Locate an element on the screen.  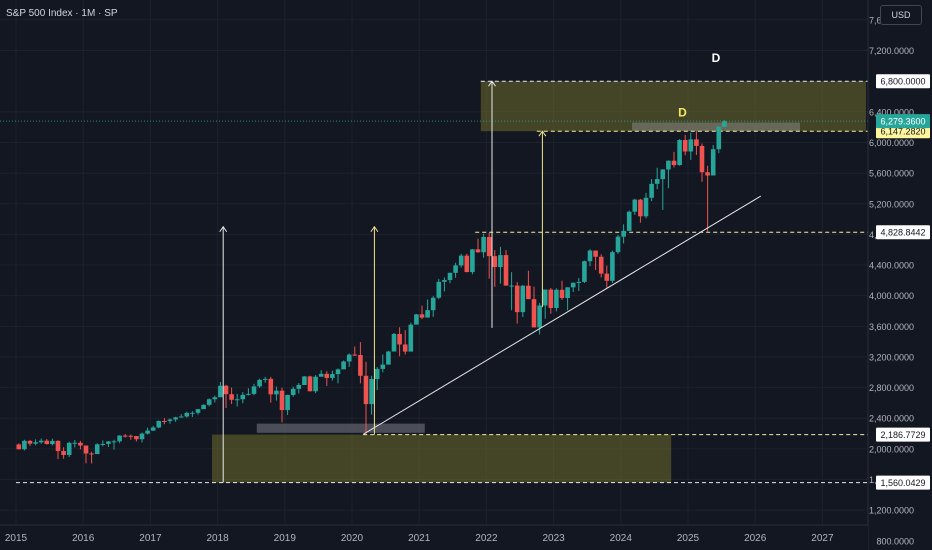
price-tick-label: 1,200.0000 is located at coordinates (891, 511).